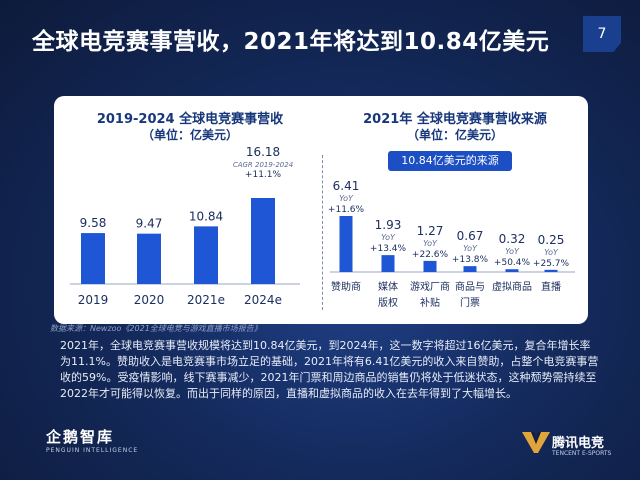  I want to click on right-category-label-5-1: 虚拟商品, so click(512, 286).